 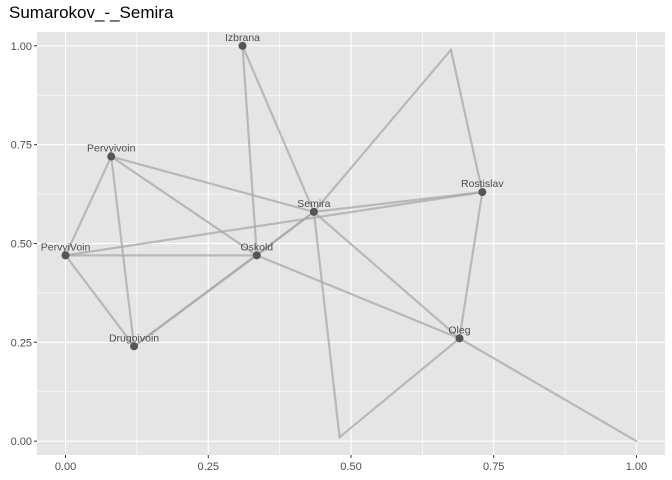 I want to click on chart-title: Sumarokov_-_Semira, so click(x=91, y=12).